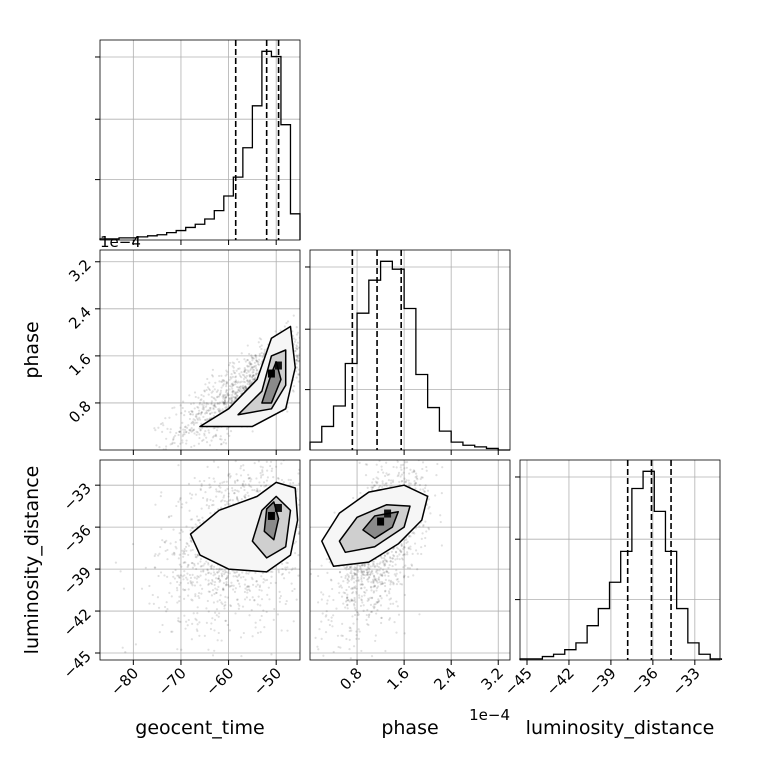  Describe the element at coordinates (200, 560) in the screenshot. I see `scatter-panel-geocent_time-luminosity_distance` at that location.